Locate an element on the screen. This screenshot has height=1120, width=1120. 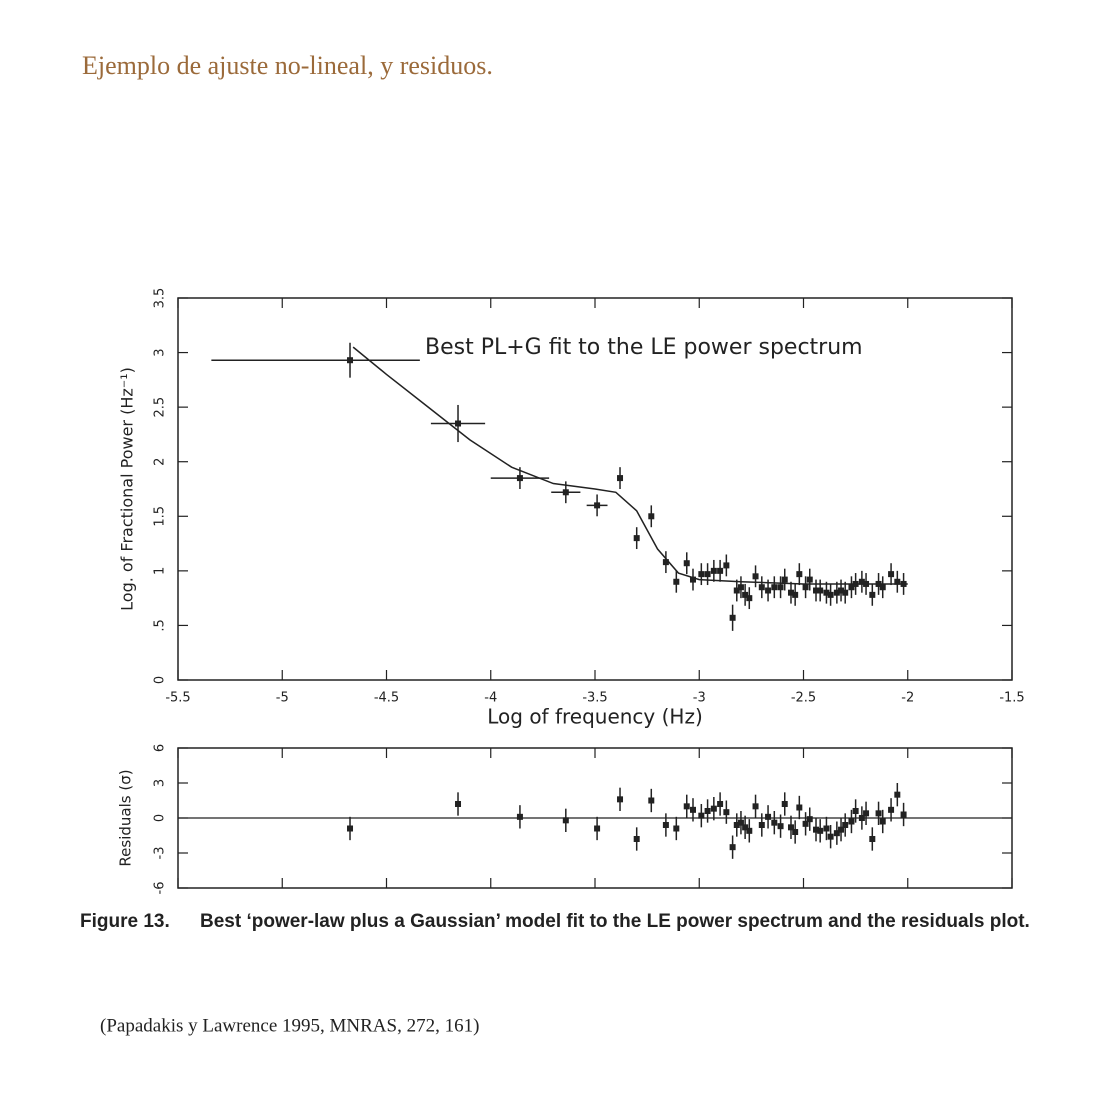
caption-label: Figure 13. is located at coordinates (125, 921).